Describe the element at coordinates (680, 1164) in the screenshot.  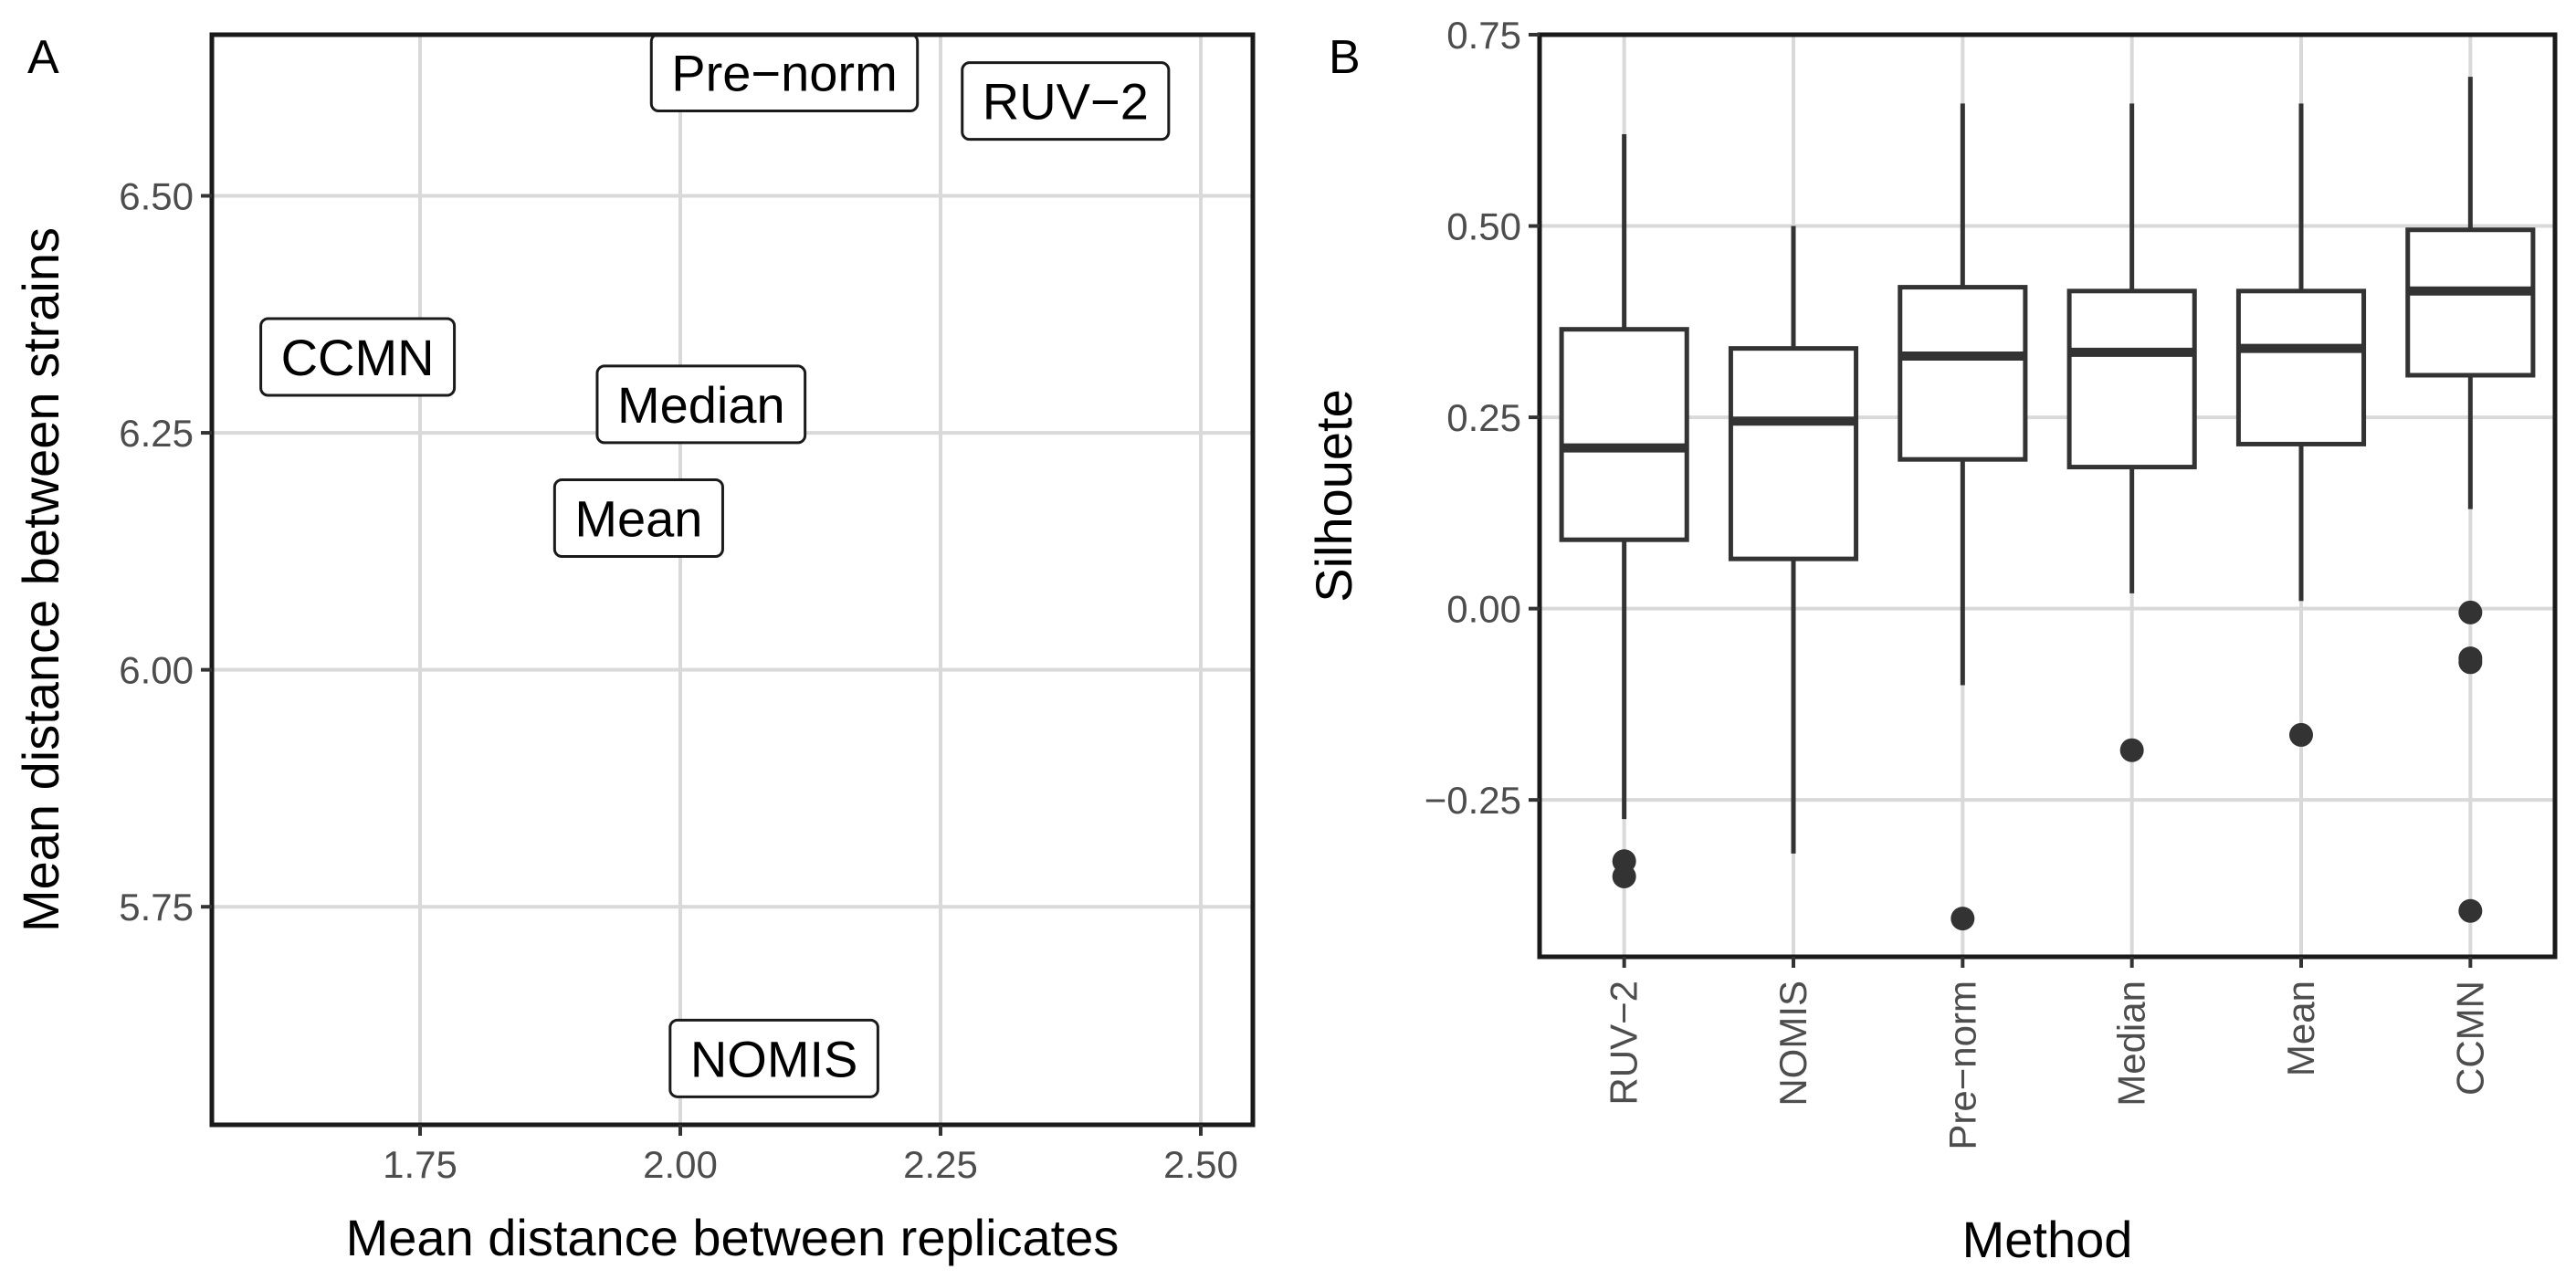
I see `panel-a-x-tick-label: 2.00` at that location.